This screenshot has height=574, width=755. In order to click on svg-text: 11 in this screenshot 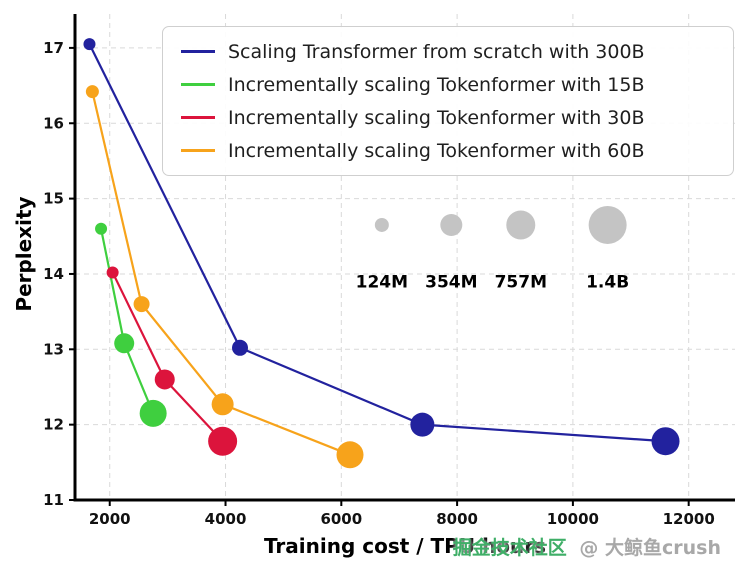, I will do `click(53, 500)`.